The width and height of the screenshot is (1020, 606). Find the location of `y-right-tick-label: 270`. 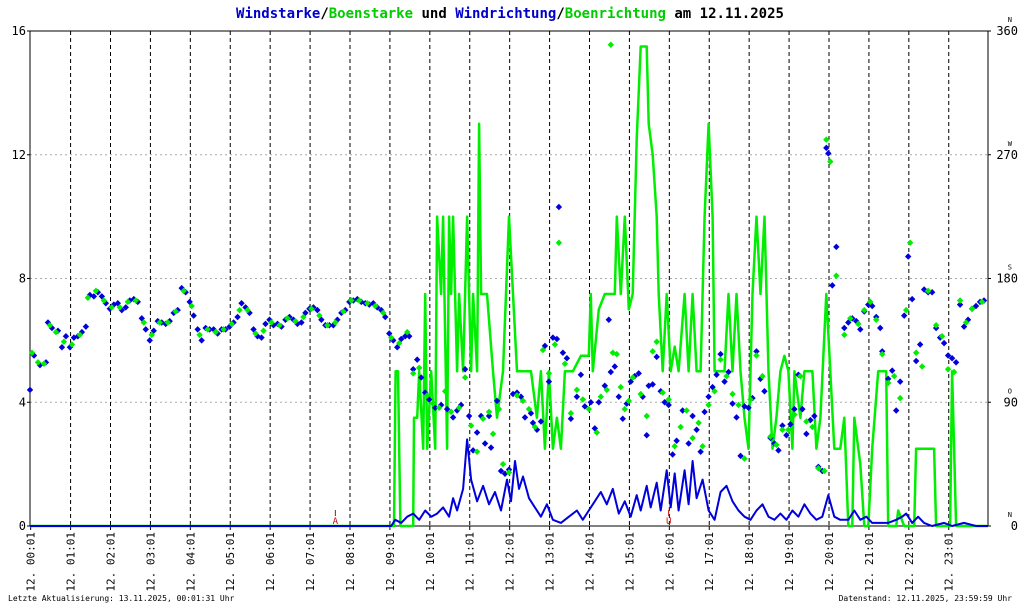

y-right-tick-label: 270 is located at coordinates (1007, 155).